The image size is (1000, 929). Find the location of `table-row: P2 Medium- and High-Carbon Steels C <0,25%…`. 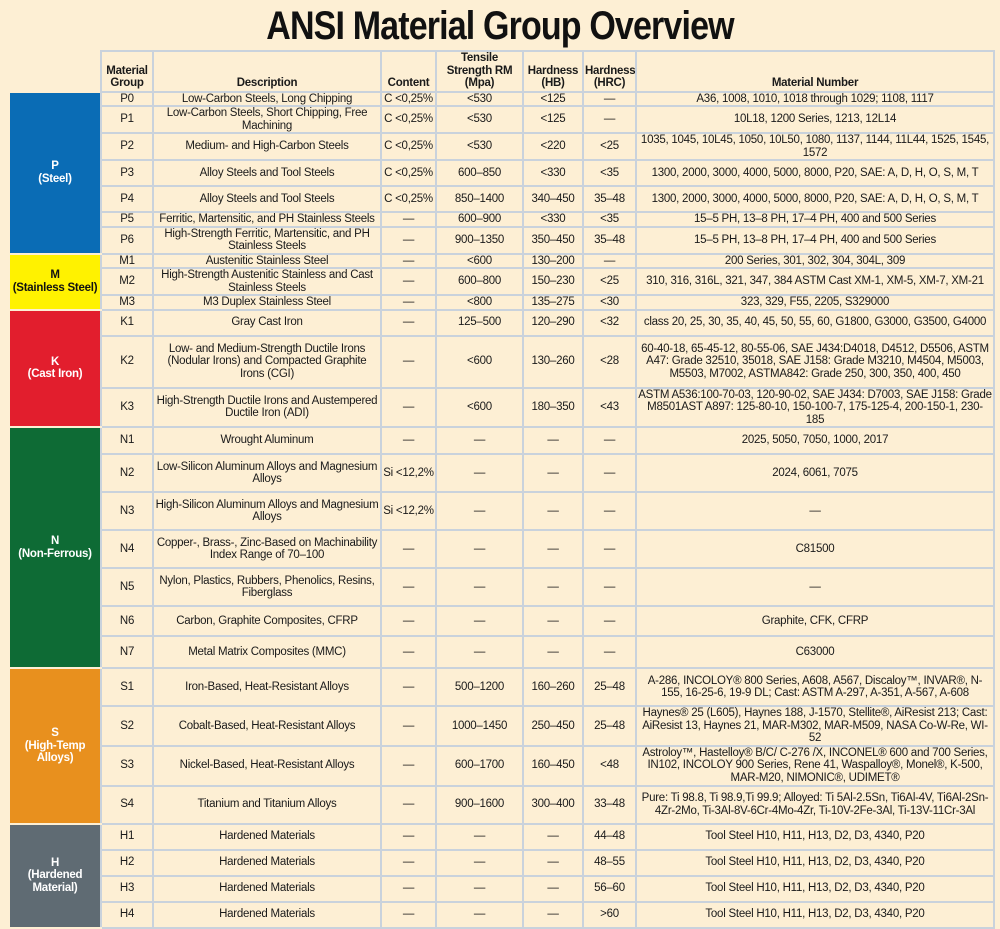

table-row: P2 Medium- and High-Carbon Steels C <0,25%… is located at coordinates (502, 146).